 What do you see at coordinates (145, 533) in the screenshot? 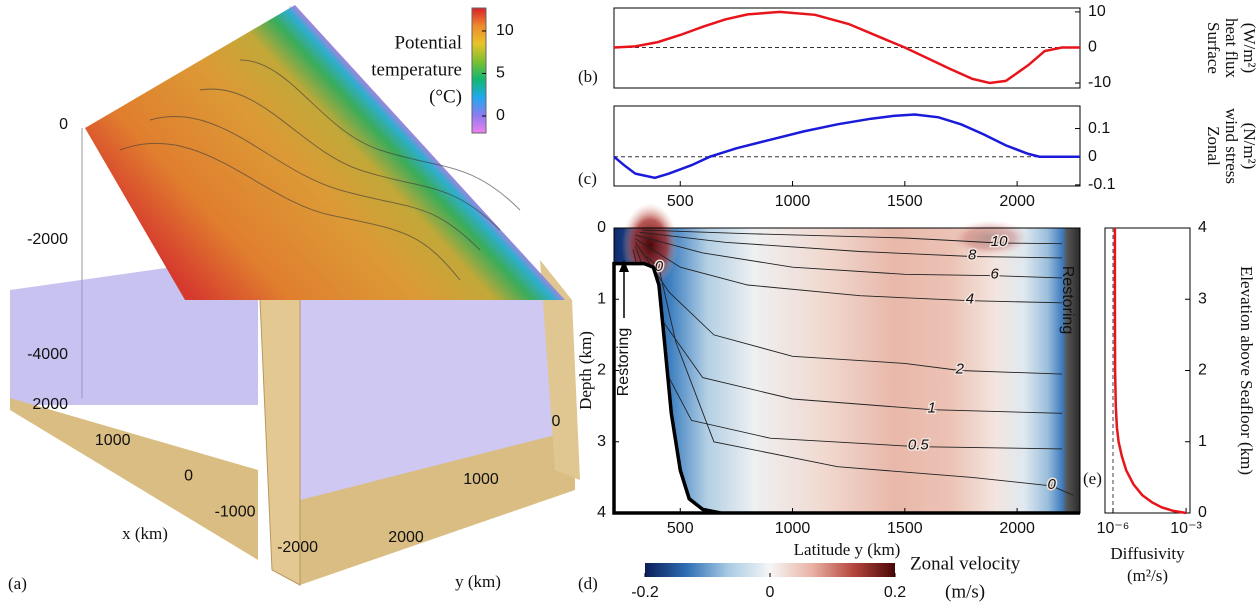
I see `x-axis-label: x (km)` at bounding box center [145, 533].